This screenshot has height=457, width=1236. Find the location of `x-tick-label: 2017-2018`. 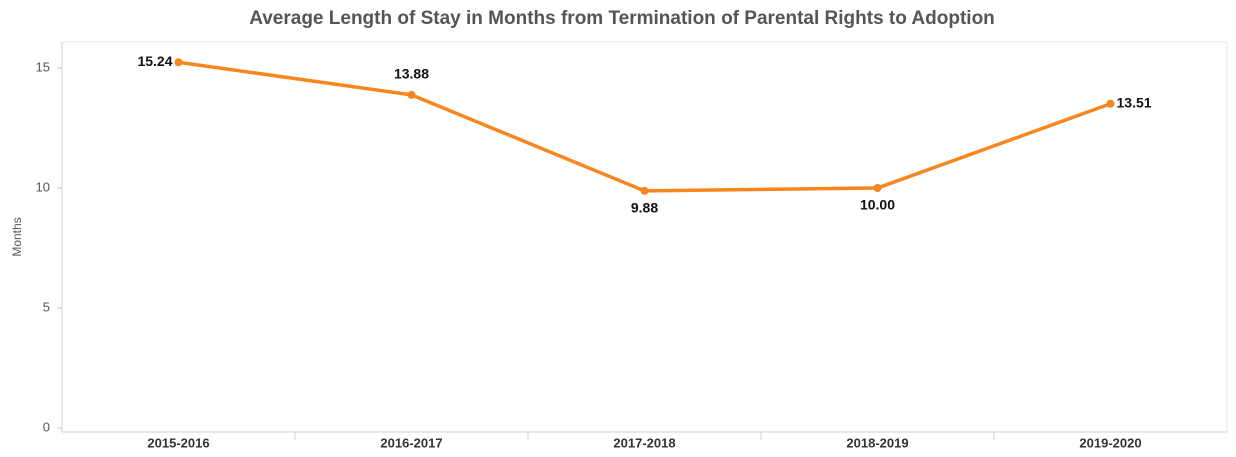

x-tick-label: 2017-2018 is located at coordinates (644, 442).